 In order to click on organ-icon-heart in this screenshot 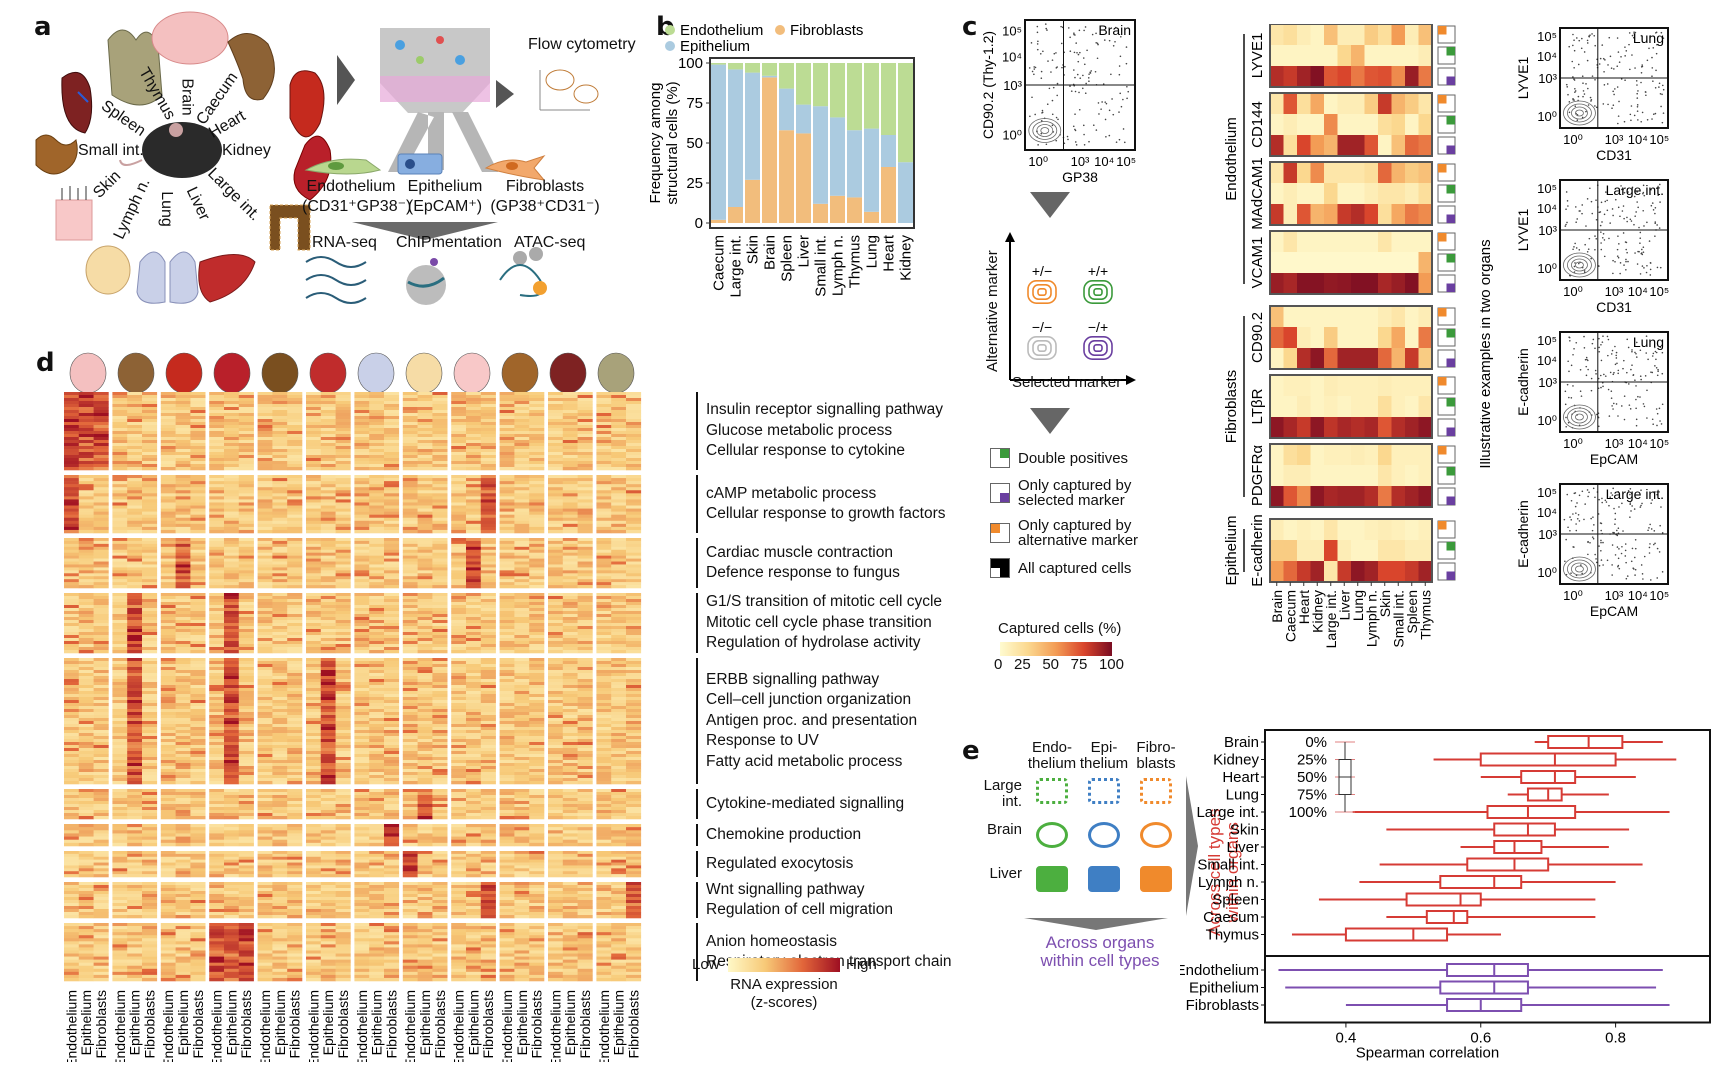, I will do `click(184, 373)`.